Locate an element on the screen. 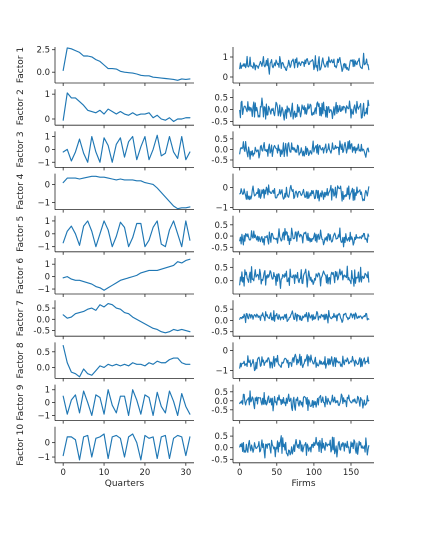 The width and height of the screenshot is (421, 534). panel-left-3: −1 0 1 is located at coordinates (115, 151).